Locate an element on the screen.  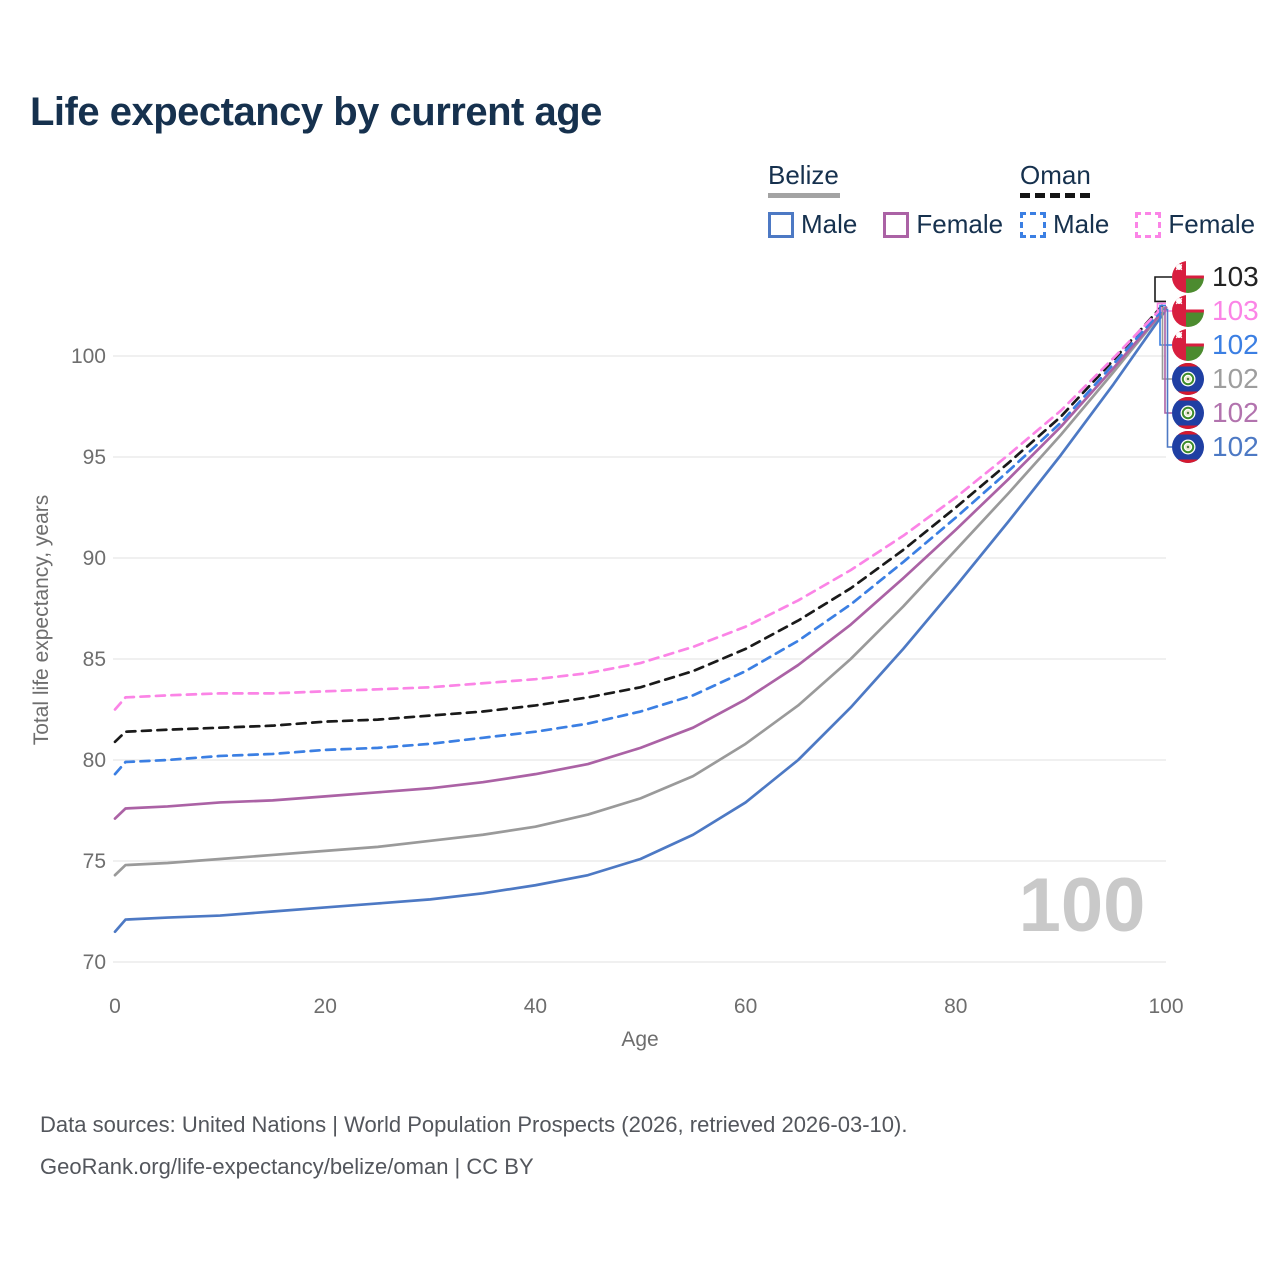
x-tick-label: 80 is located at coordinates (955, 1006).